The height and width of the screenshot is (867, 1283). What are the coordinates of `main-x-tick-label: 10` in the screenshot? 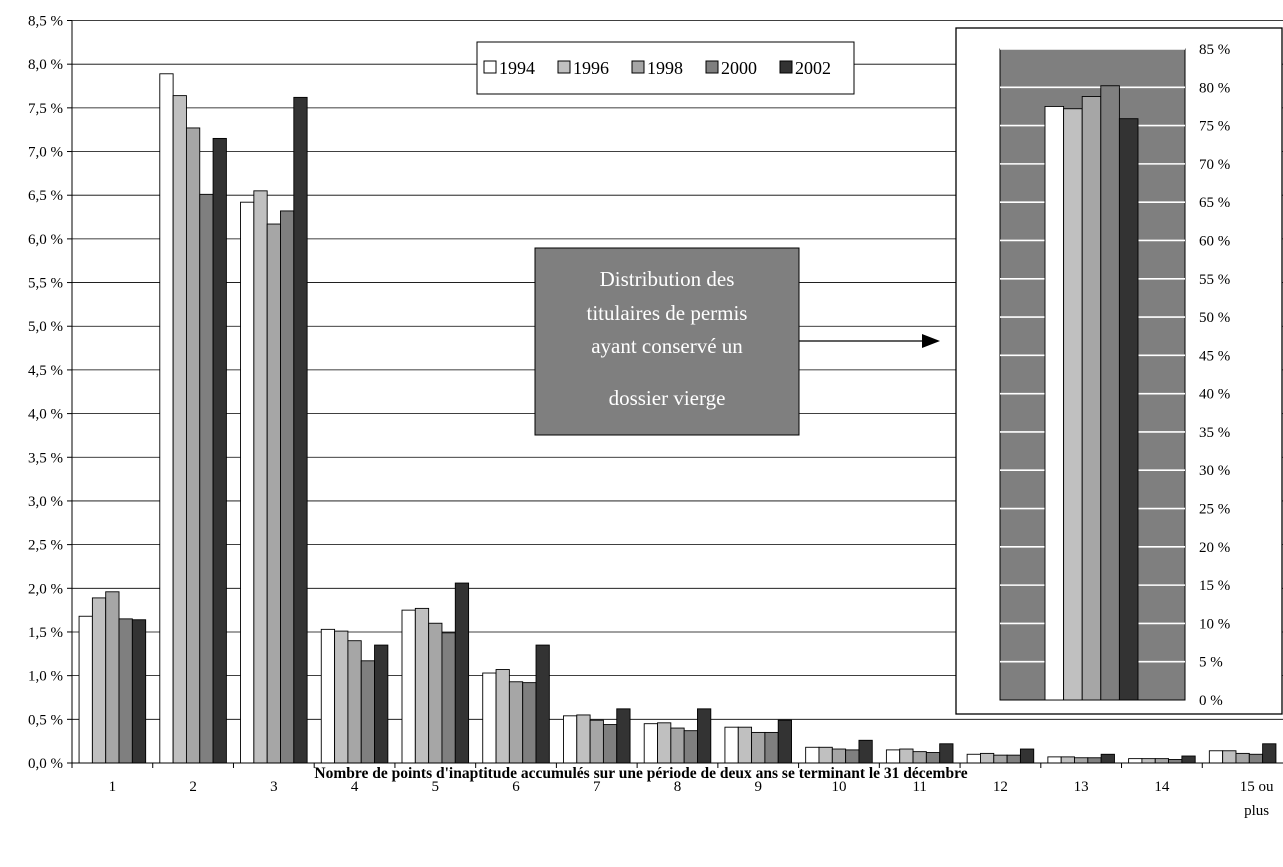 It's located at (838, 787).